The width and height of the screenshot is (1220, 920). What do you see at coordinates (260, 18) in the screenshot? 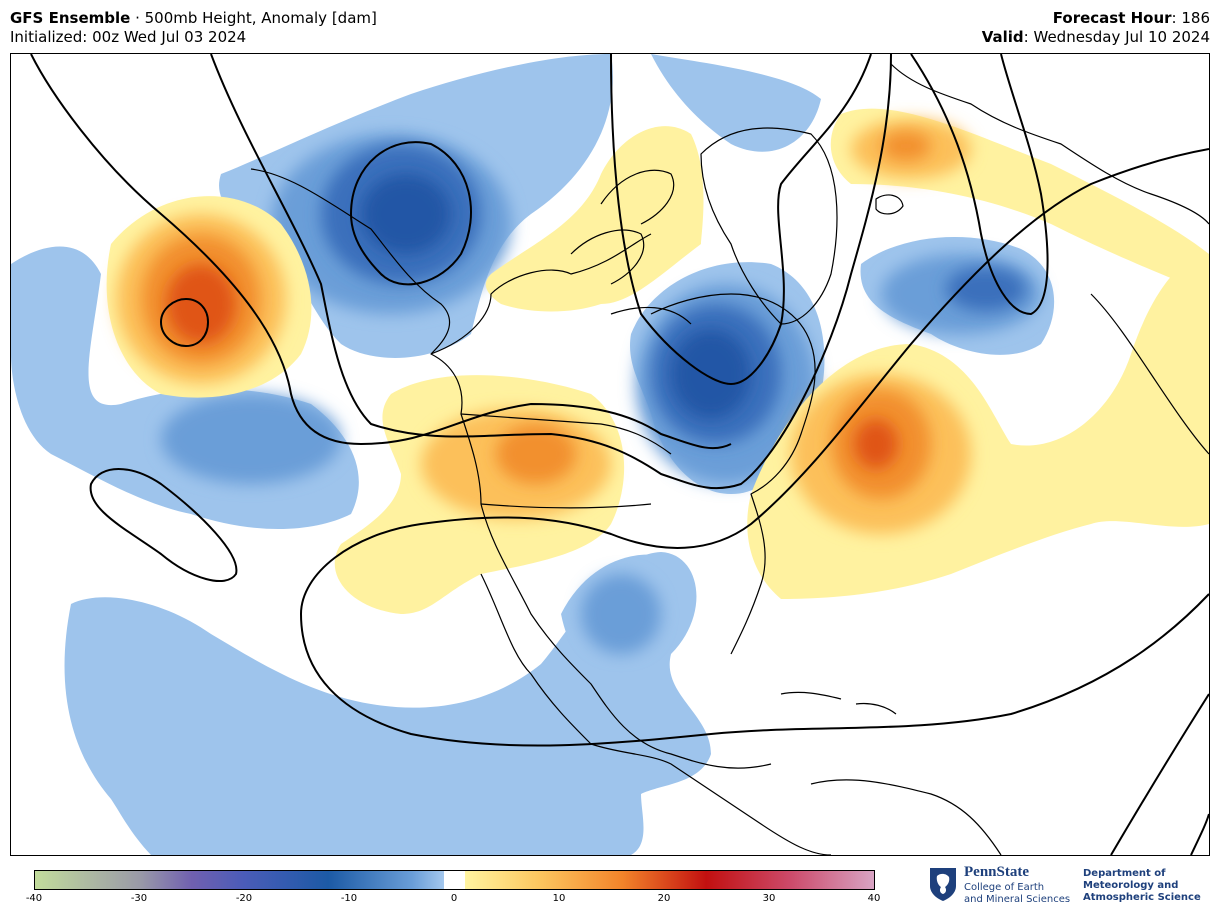
I see `field-name: 500mb Height, Anomaly [dam]` at bounding box center [260, 18].